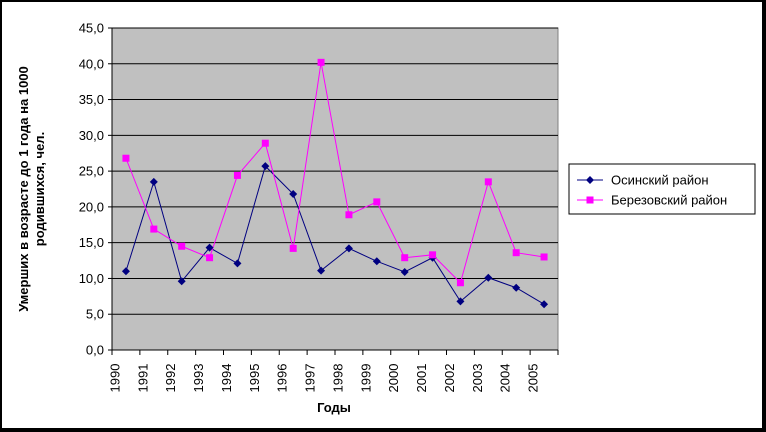 The width and height of the screenshot is (766, 432). Describe the element at coordinates (393, 378) in the screenshot. I see `x-tick-label: 2000` at that location.